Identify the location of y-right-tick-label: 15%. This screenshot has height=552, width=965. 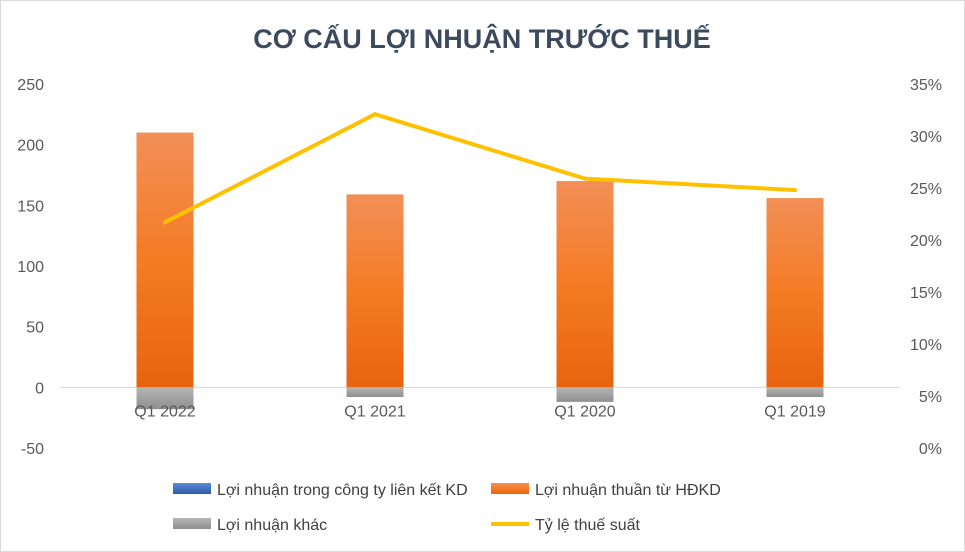
(926, 293).